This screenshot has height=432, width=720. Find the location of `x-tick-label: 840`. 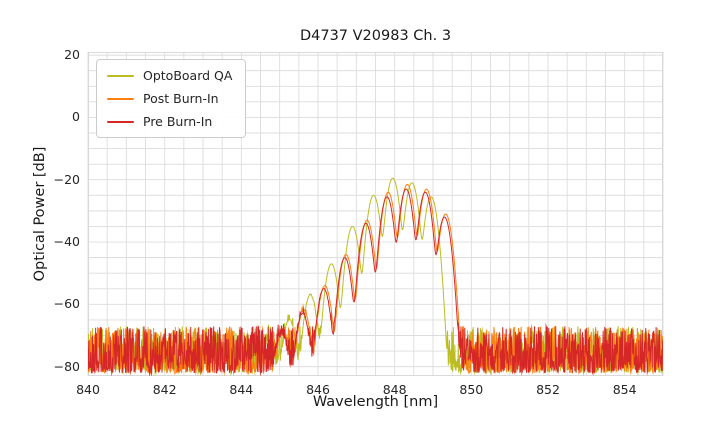

x-tick-label: 840 is located at coordinates (88, 389).